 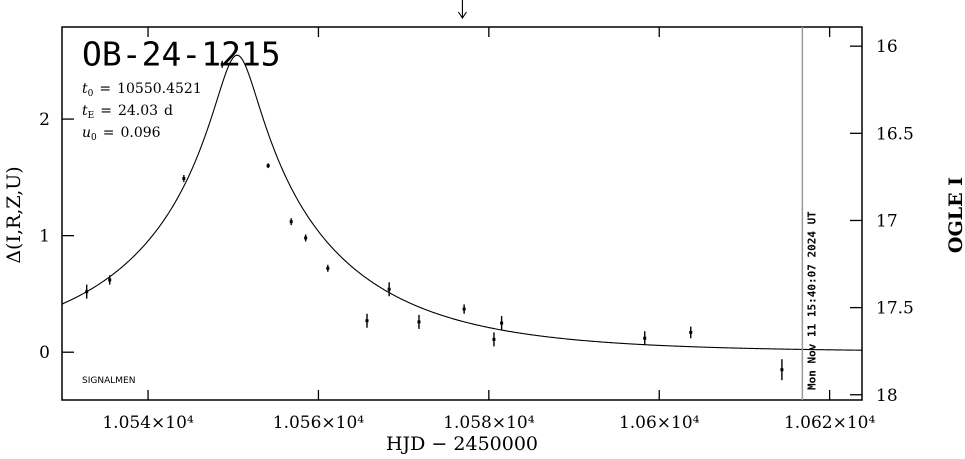 I want to click on arrow, so click(x=462, y=9).